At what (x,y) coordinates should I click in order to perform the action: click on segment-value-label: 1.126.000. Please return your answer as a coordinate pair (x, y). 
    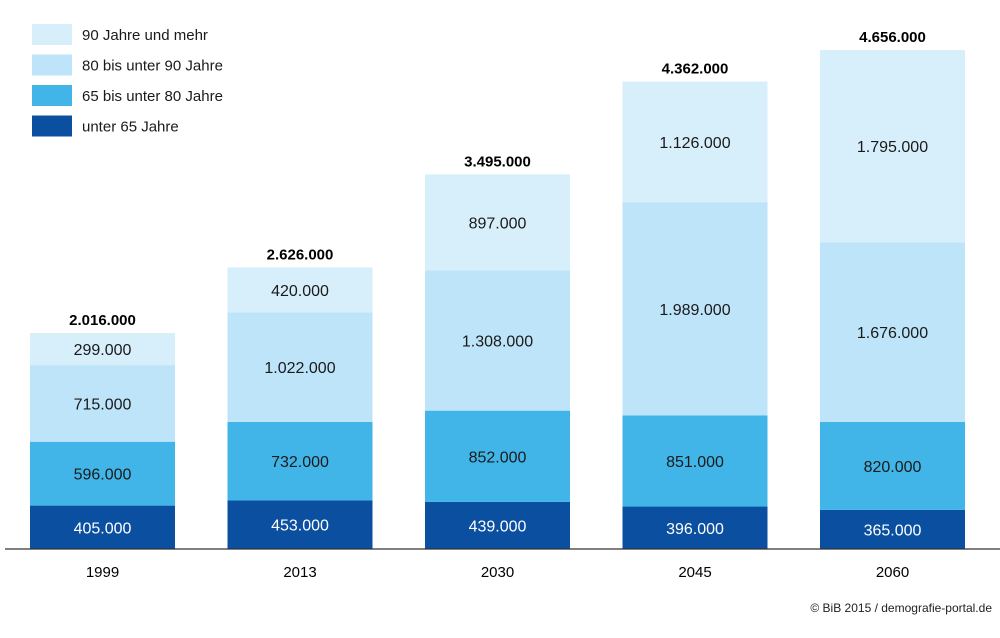
    Looking at the image, I should click on (694, 143).